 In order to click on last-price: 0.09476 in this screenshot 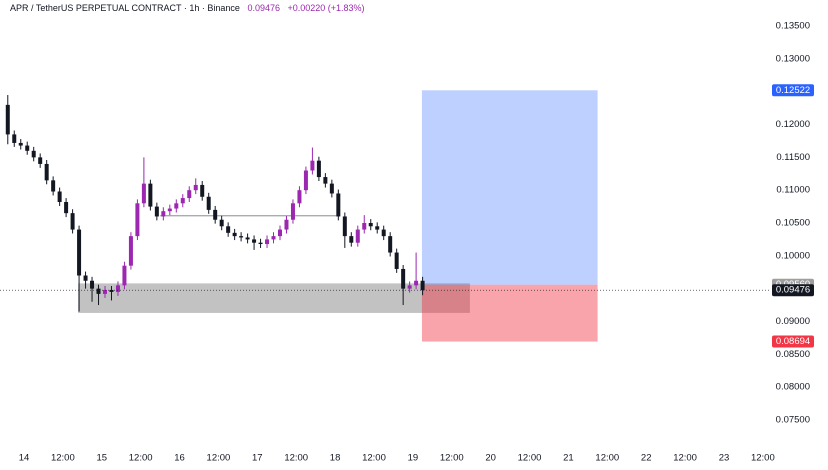, I will do `click(263, 8)`.